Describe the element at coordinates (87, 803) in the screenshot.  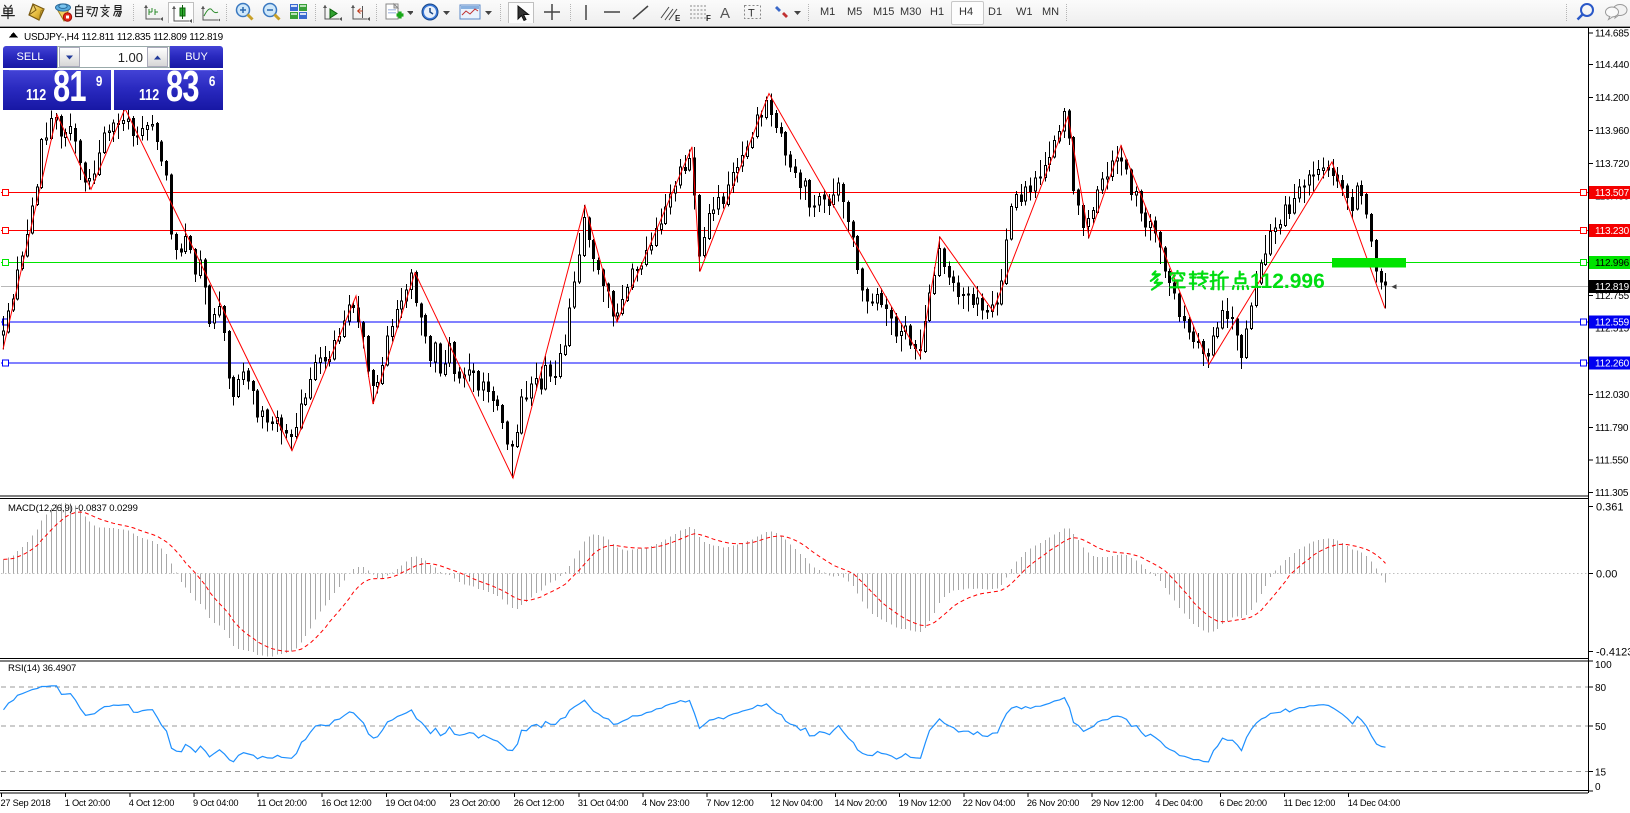
I see `svg-text: 1 Oct 20:00` at that location.